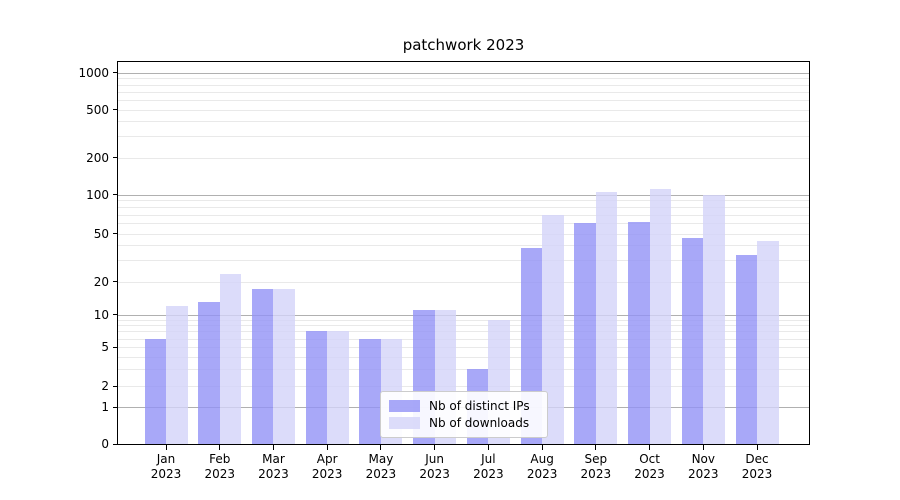 The width and height of the screenshot is (900, 500). Describe the element at coordinates (542, 466) in the screenshot. I see `x-tick-label: Aug 2023` at that location.